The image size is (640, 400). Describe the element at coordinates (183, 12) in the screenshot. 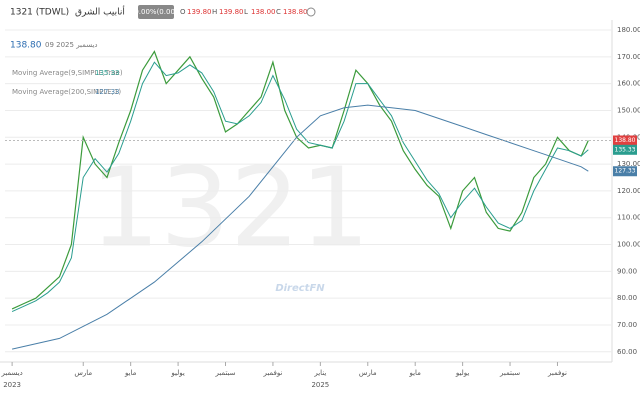

I see `ohlc-key: O` at that location.